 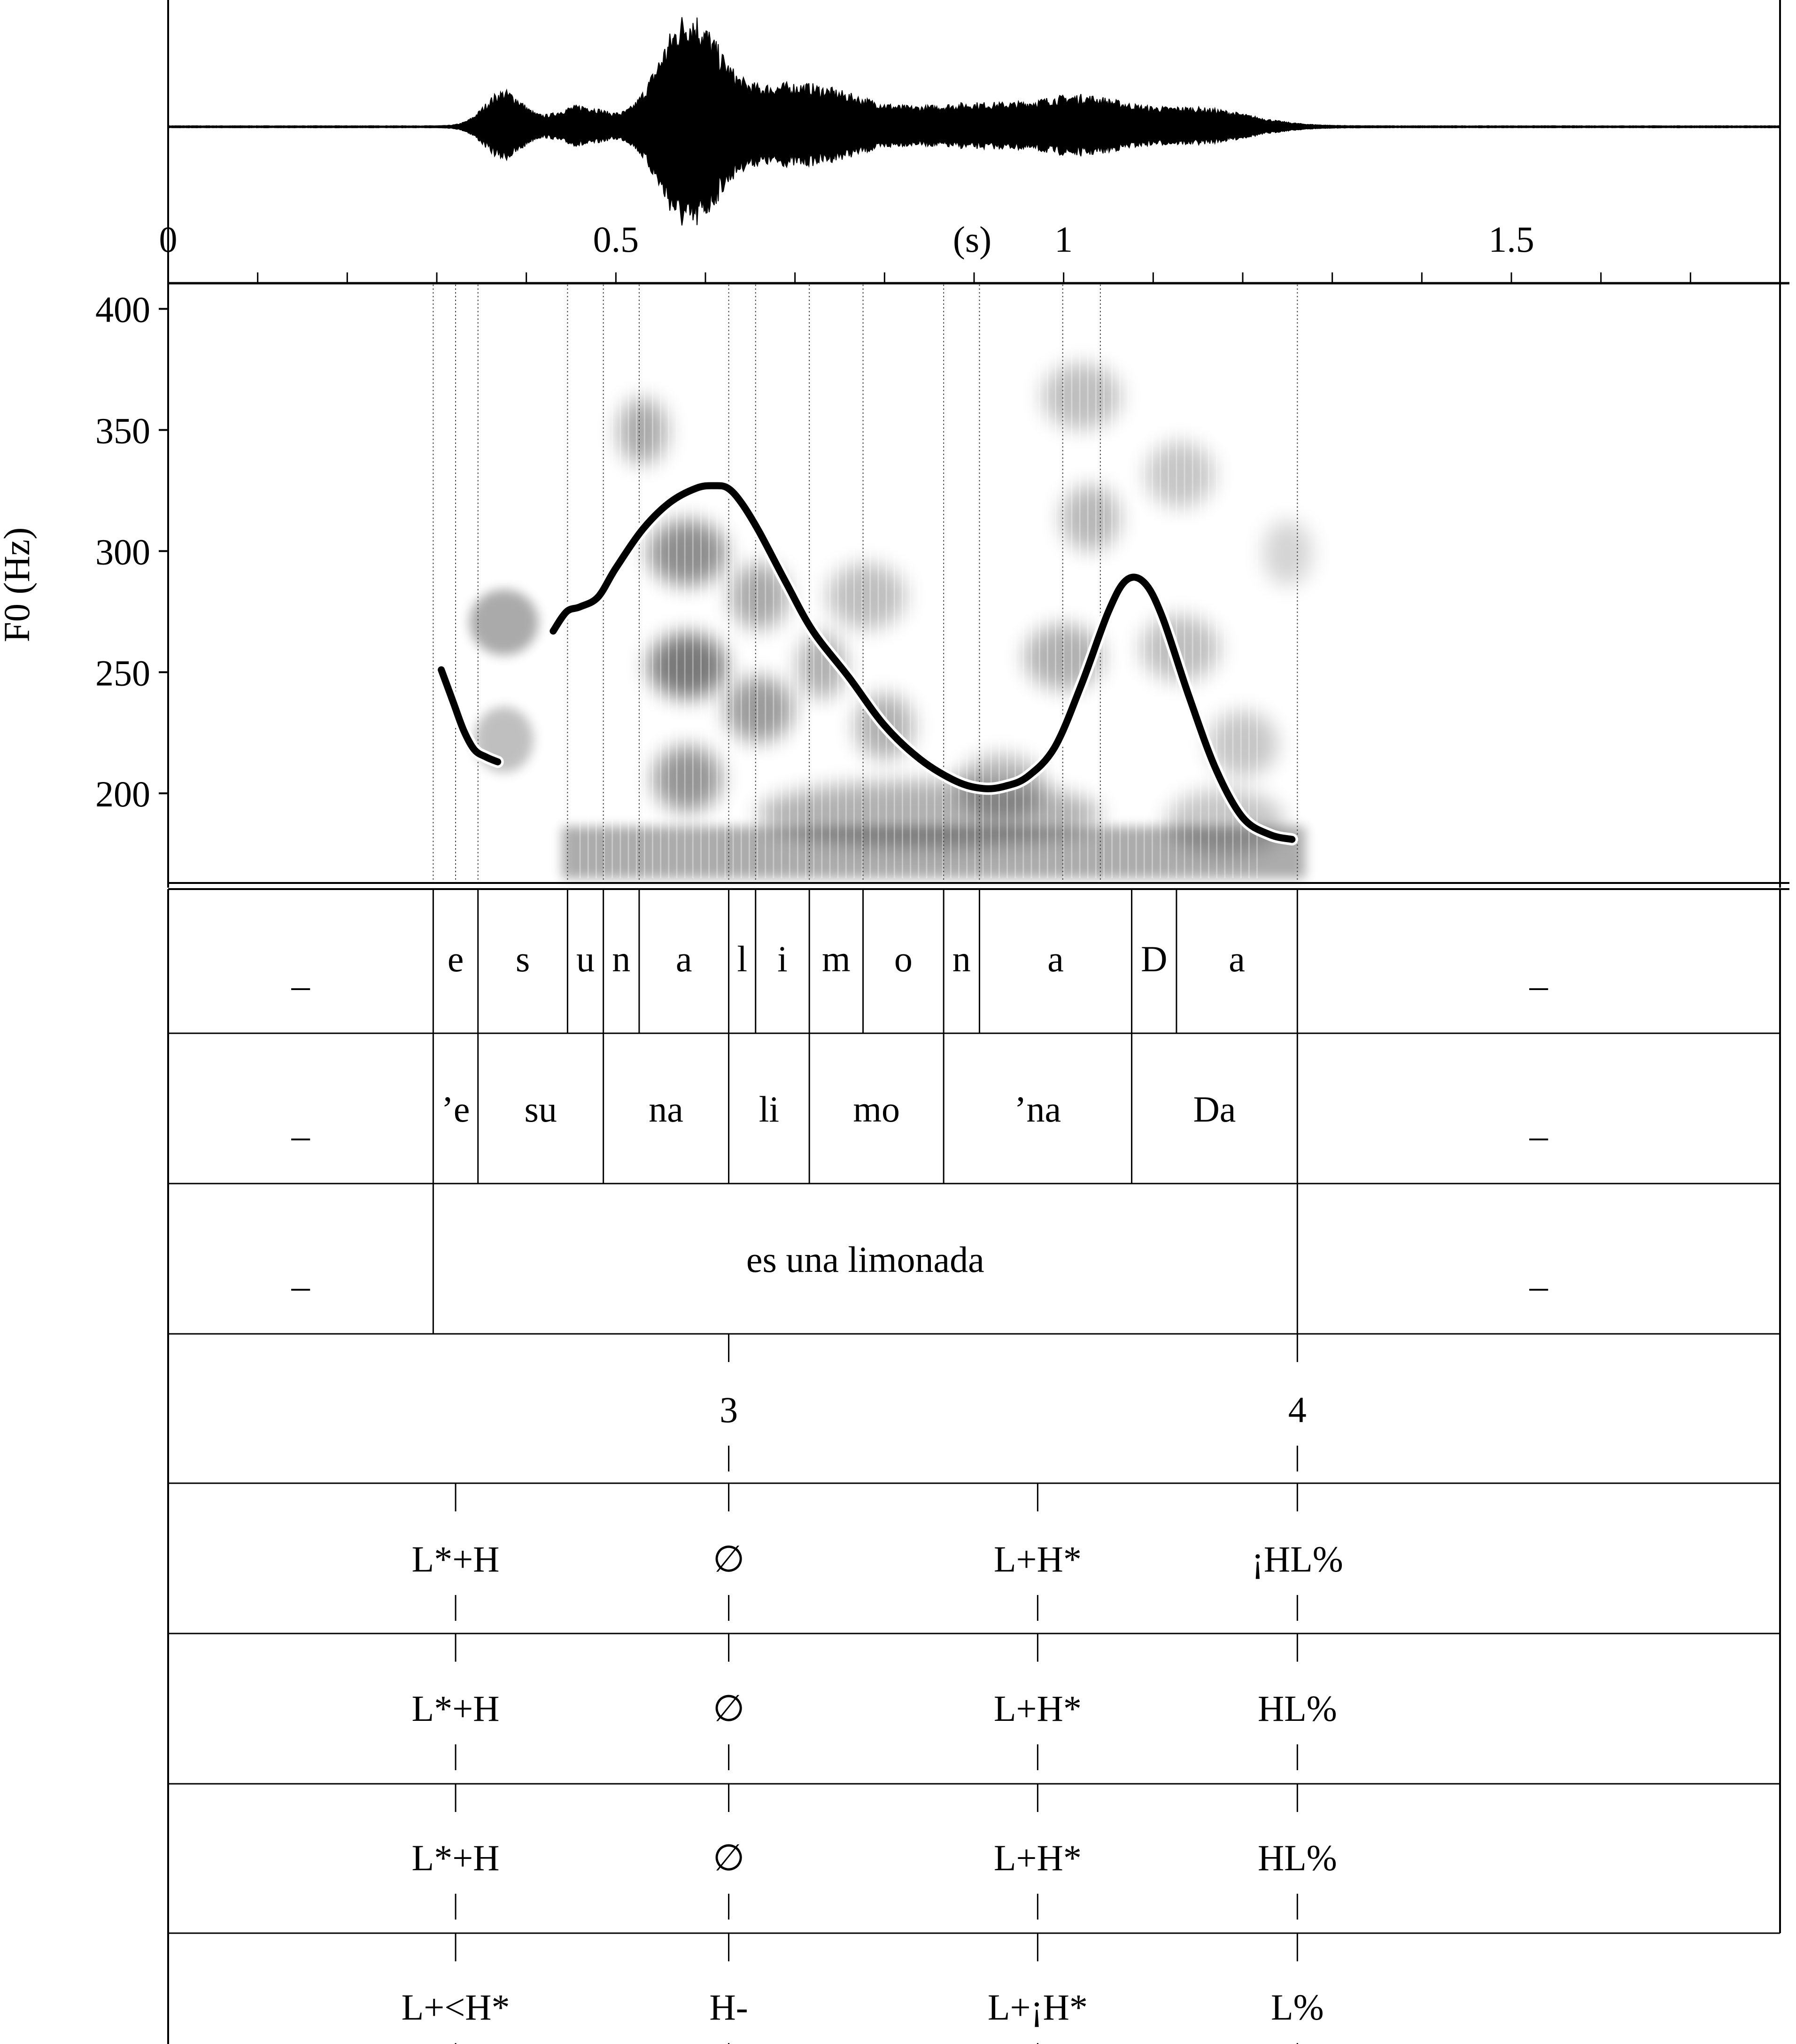 What do you see at coordinates (728, 2007) in the screenshot?
I see `tone-label: H-` at bounding box center [728, 2007].